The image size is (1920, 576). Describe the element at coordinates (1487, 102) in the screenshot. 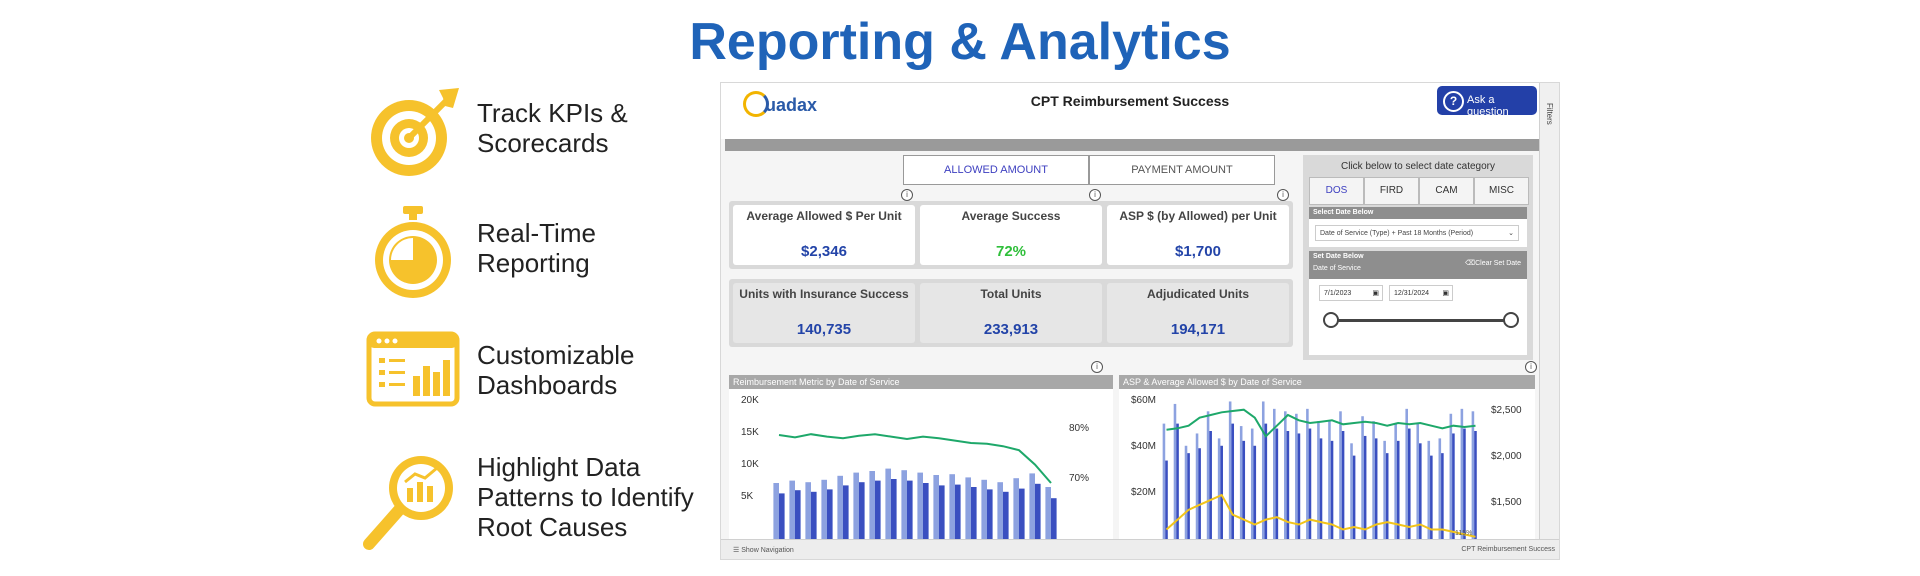

I see `ask-question-button: ? Ask a question` at that location.